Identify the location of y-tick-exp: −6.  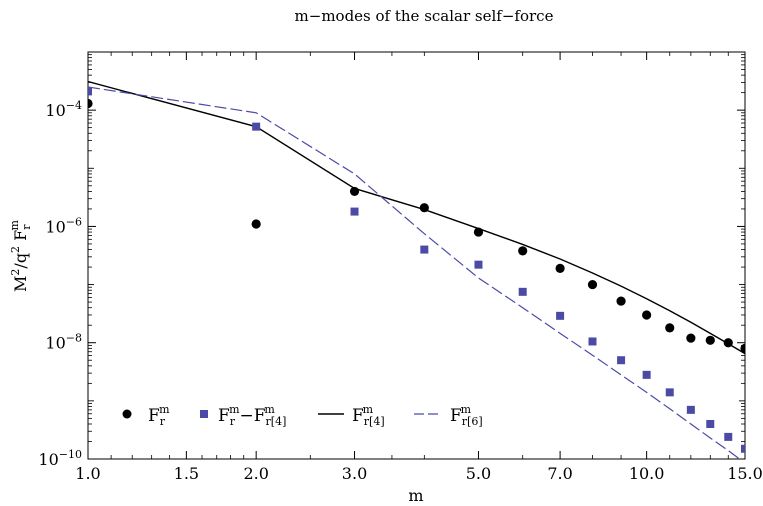
(74, 221).